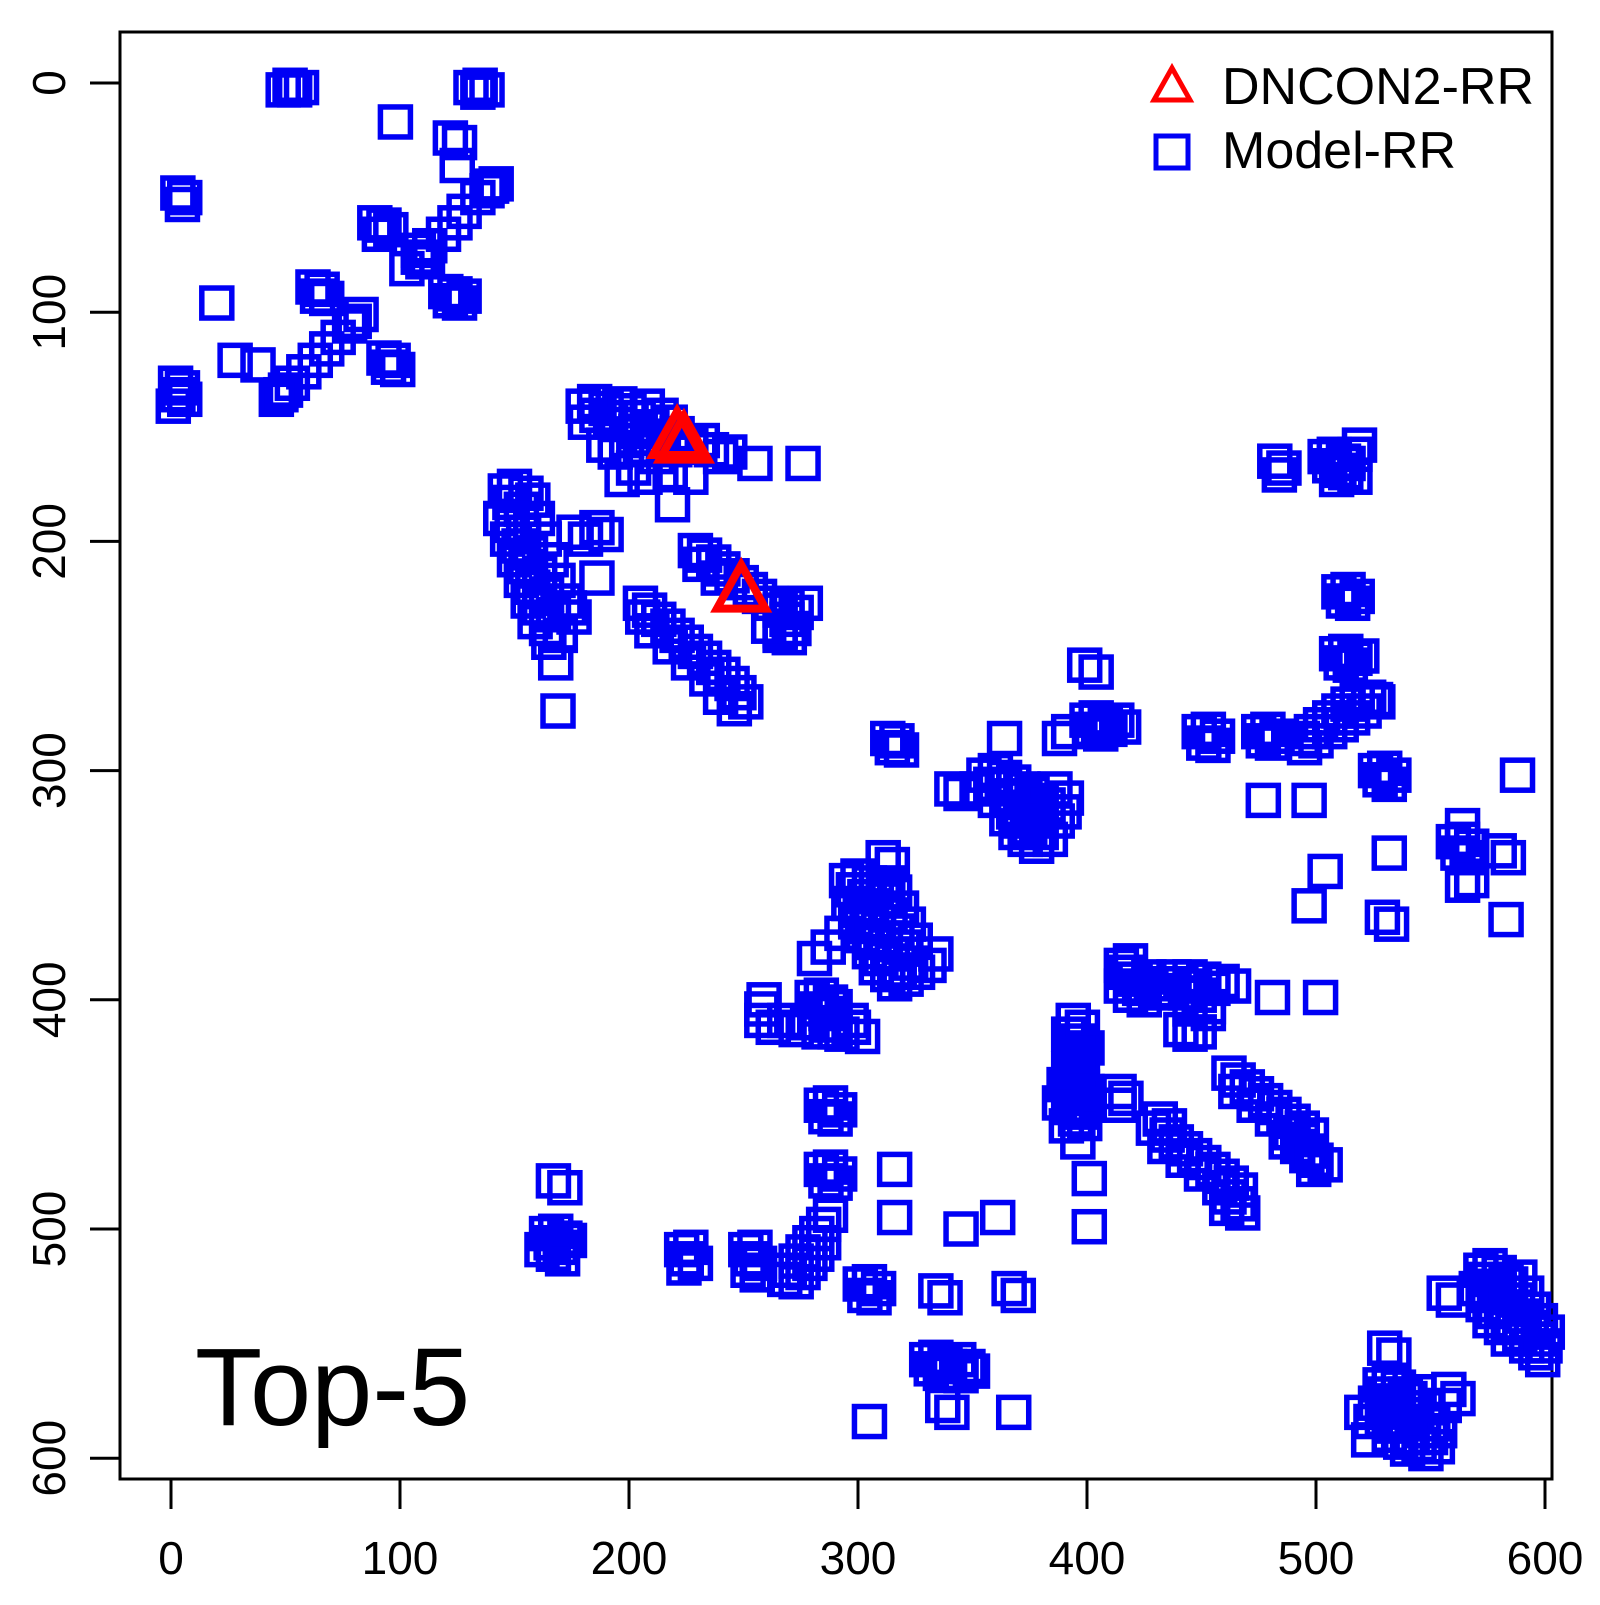 This screenshot has height=1605, width=1600. Describe the element at coordinates (49, 770) in the screenshot. I see `y-axis-tick-label: 300` at that location.